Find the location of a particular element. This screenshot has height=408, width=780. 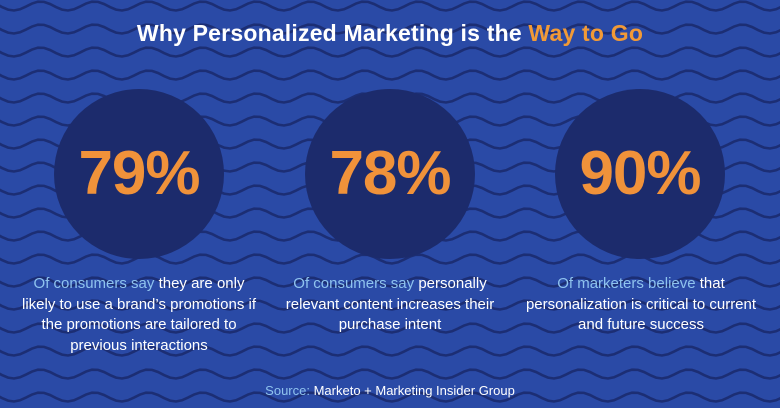

caption-lead-2: Of consumers say is located at coordinates (354, 283).